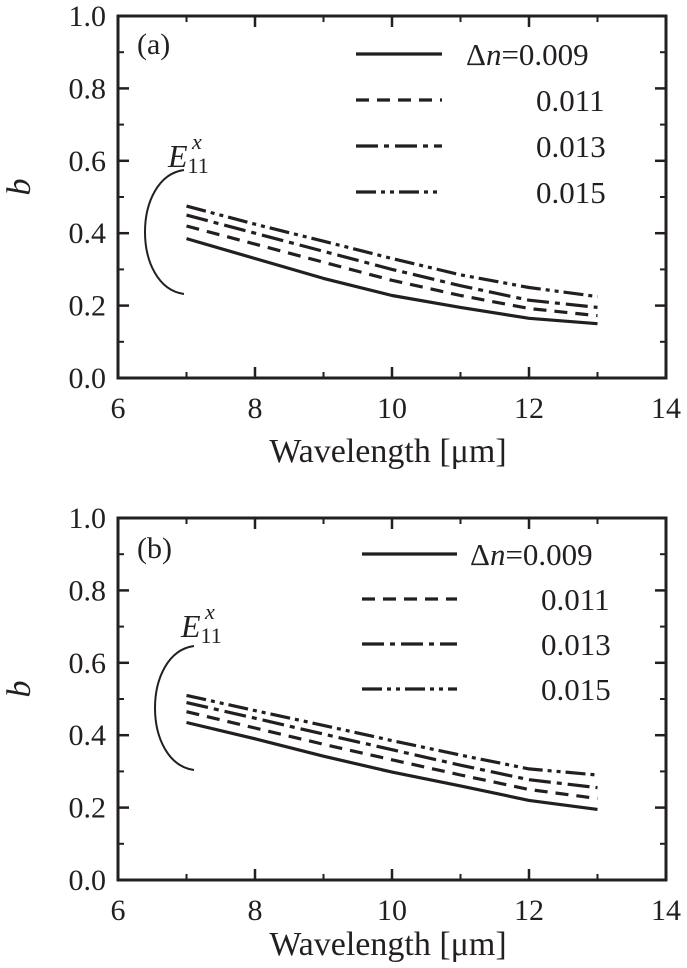 This screenshot has height=968, width=687. What do you see at coordinates (153, 44) in the screenshot?
I see `panel-label: (a)` at bounding box center [153, 44].